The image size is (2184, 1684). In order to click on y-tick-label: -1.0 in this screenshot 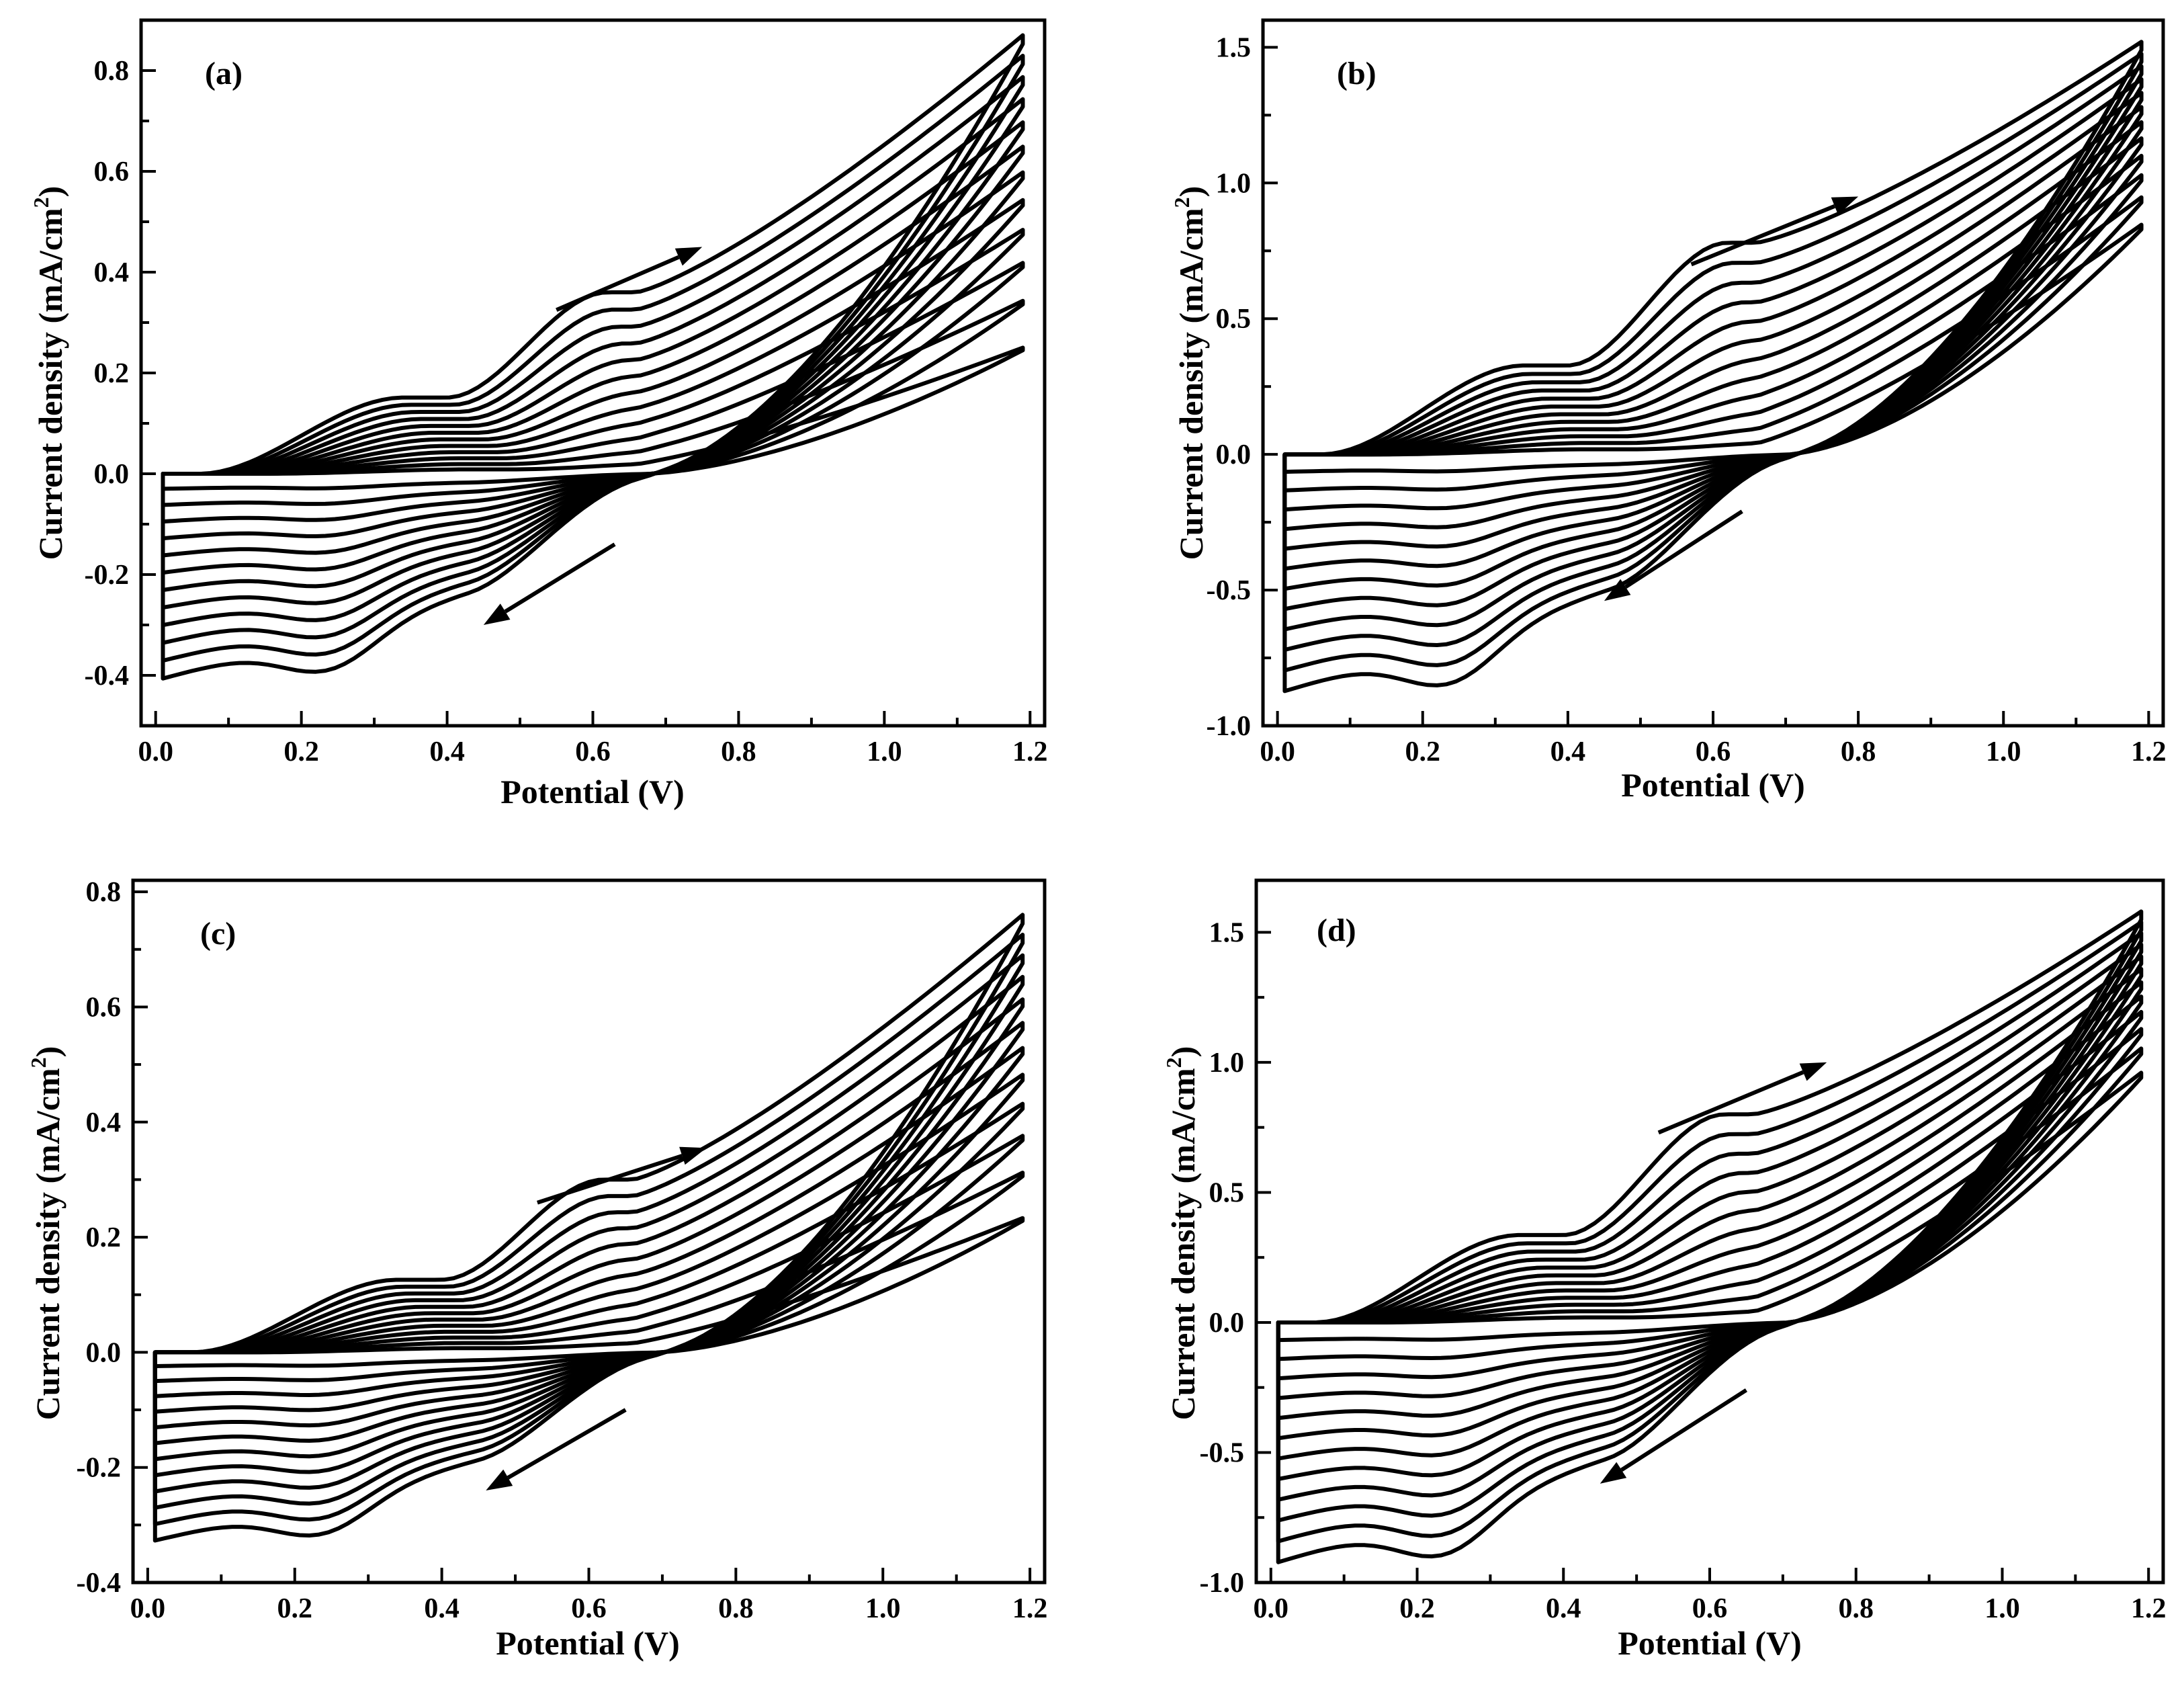, I will do `click(1229, 726)`.